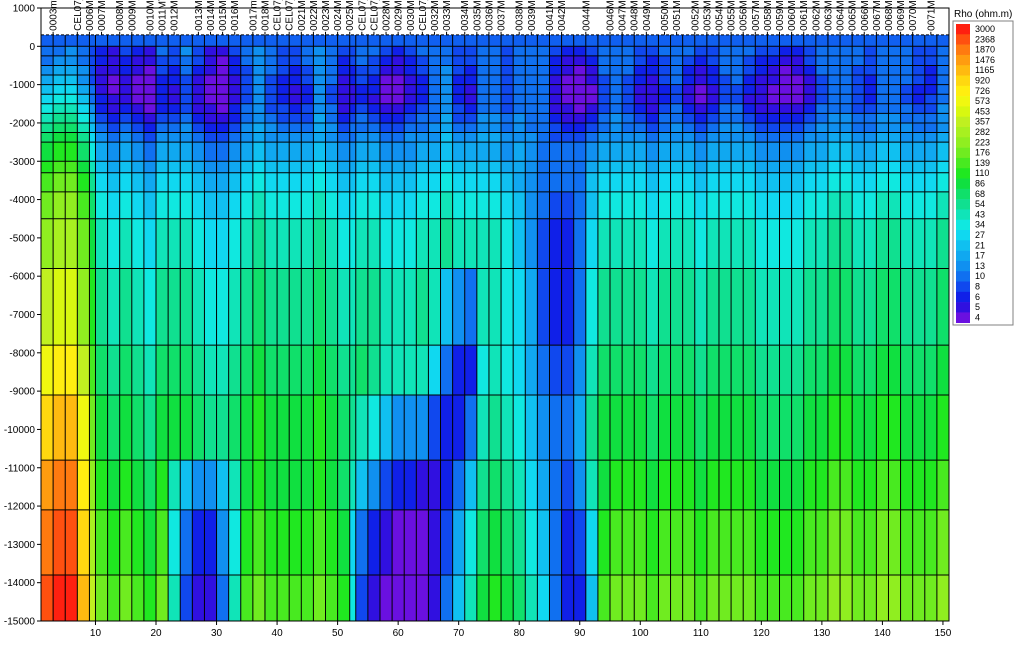  I want to click on x-tick-label: 110, so click(701, 633).